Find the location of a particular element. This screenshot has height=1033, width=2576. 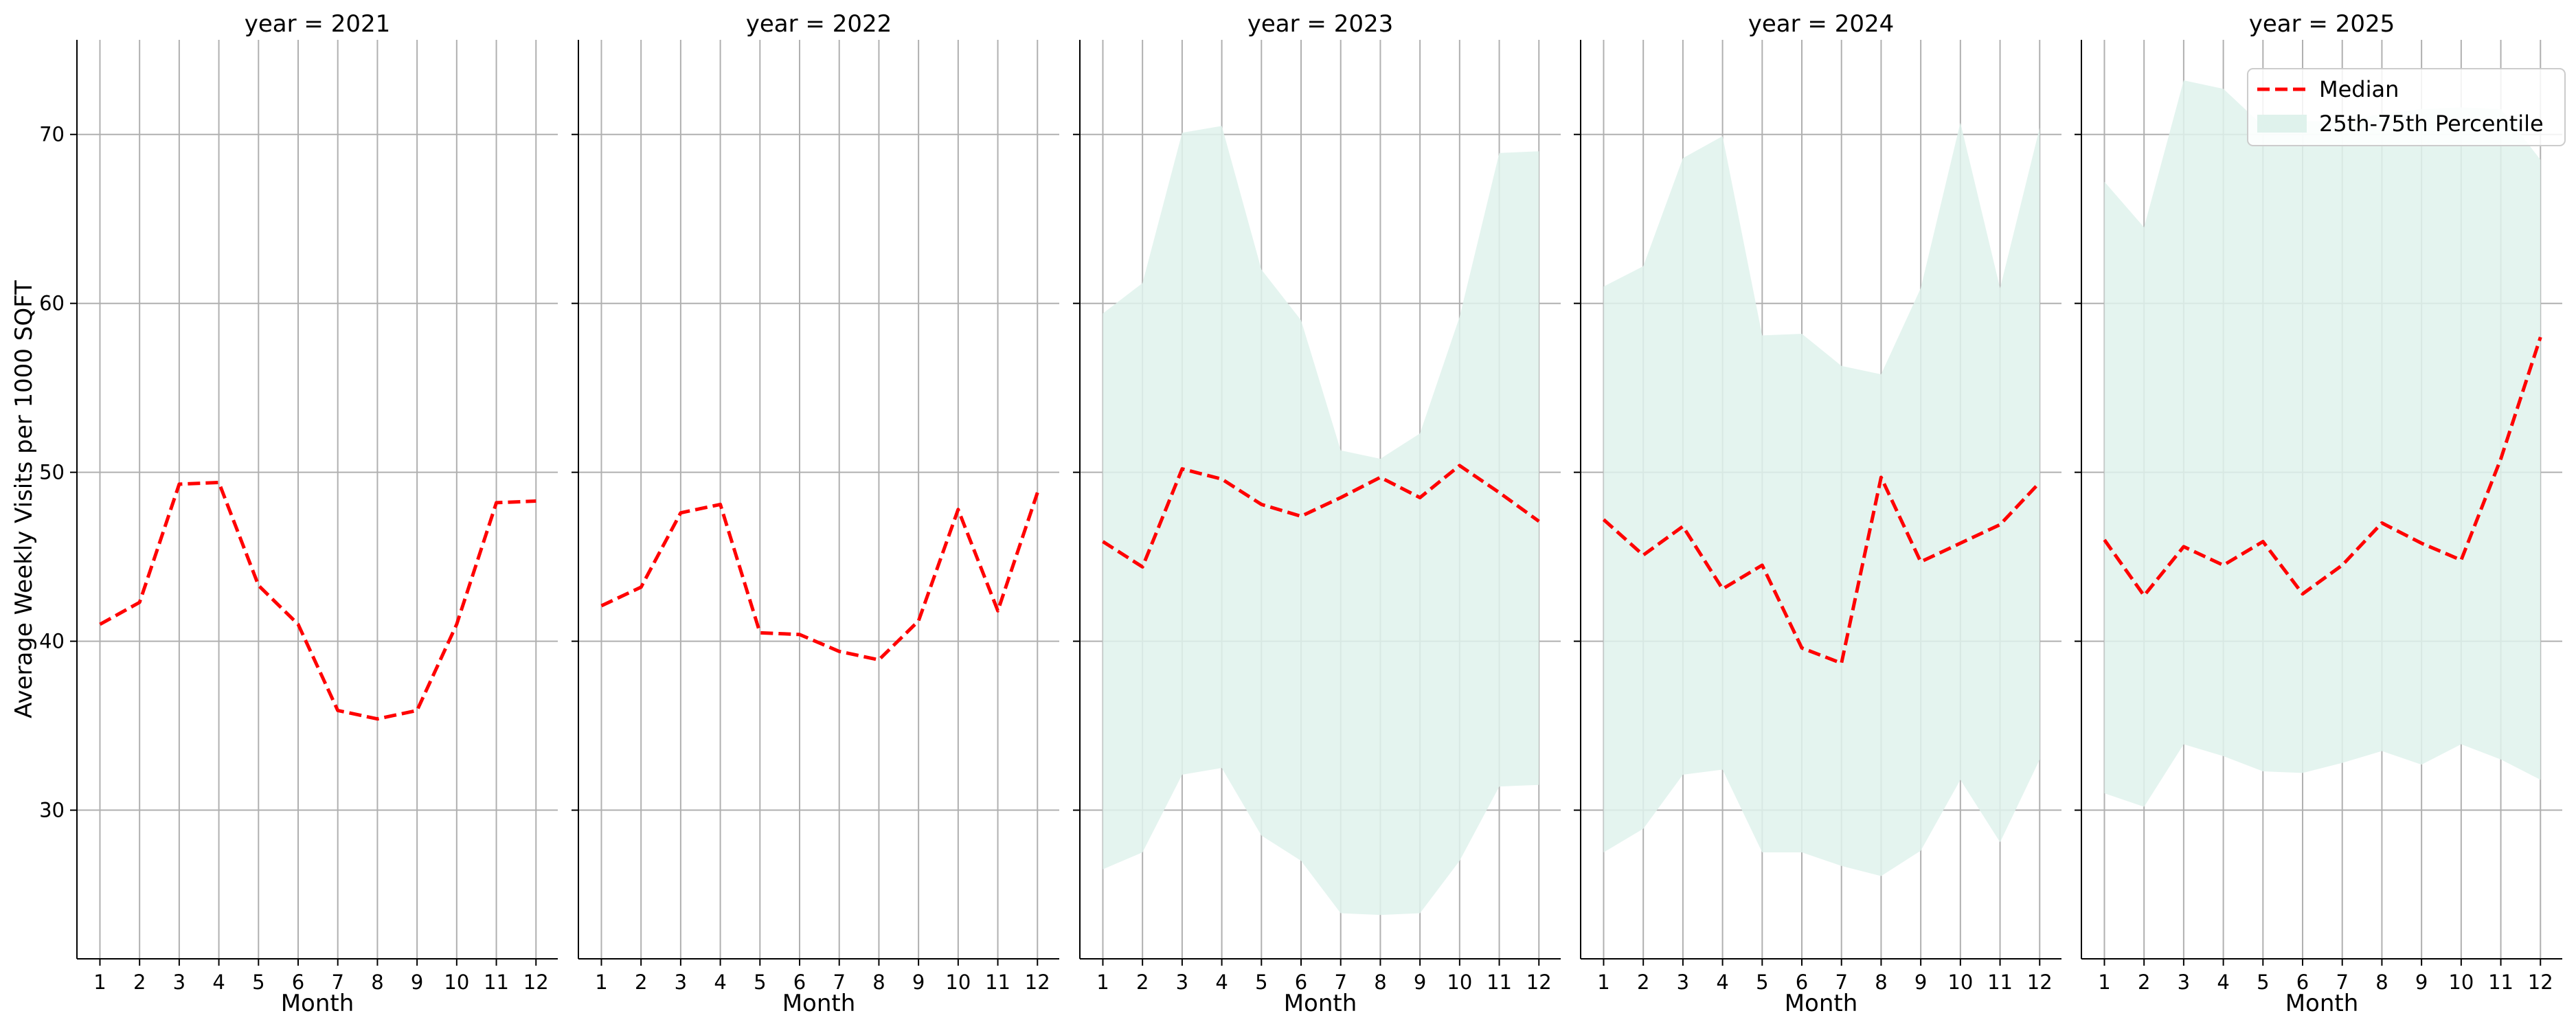

legend: Median 25th-75th Percentile is located at coordinates (2406, 107).